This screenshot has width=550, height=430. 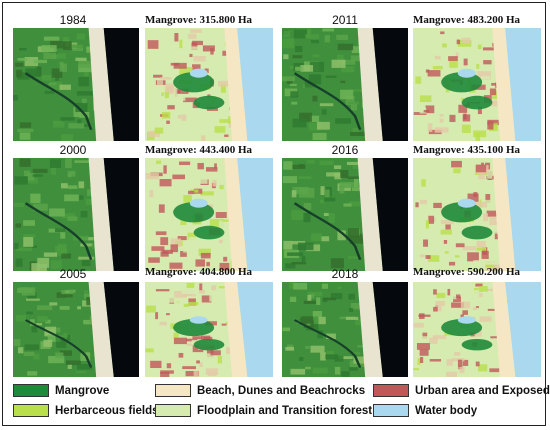 What do you see at coordinates (345, 329) in the screenshot?
I see `satellite-image-2018` at bounding box center [345, 329].